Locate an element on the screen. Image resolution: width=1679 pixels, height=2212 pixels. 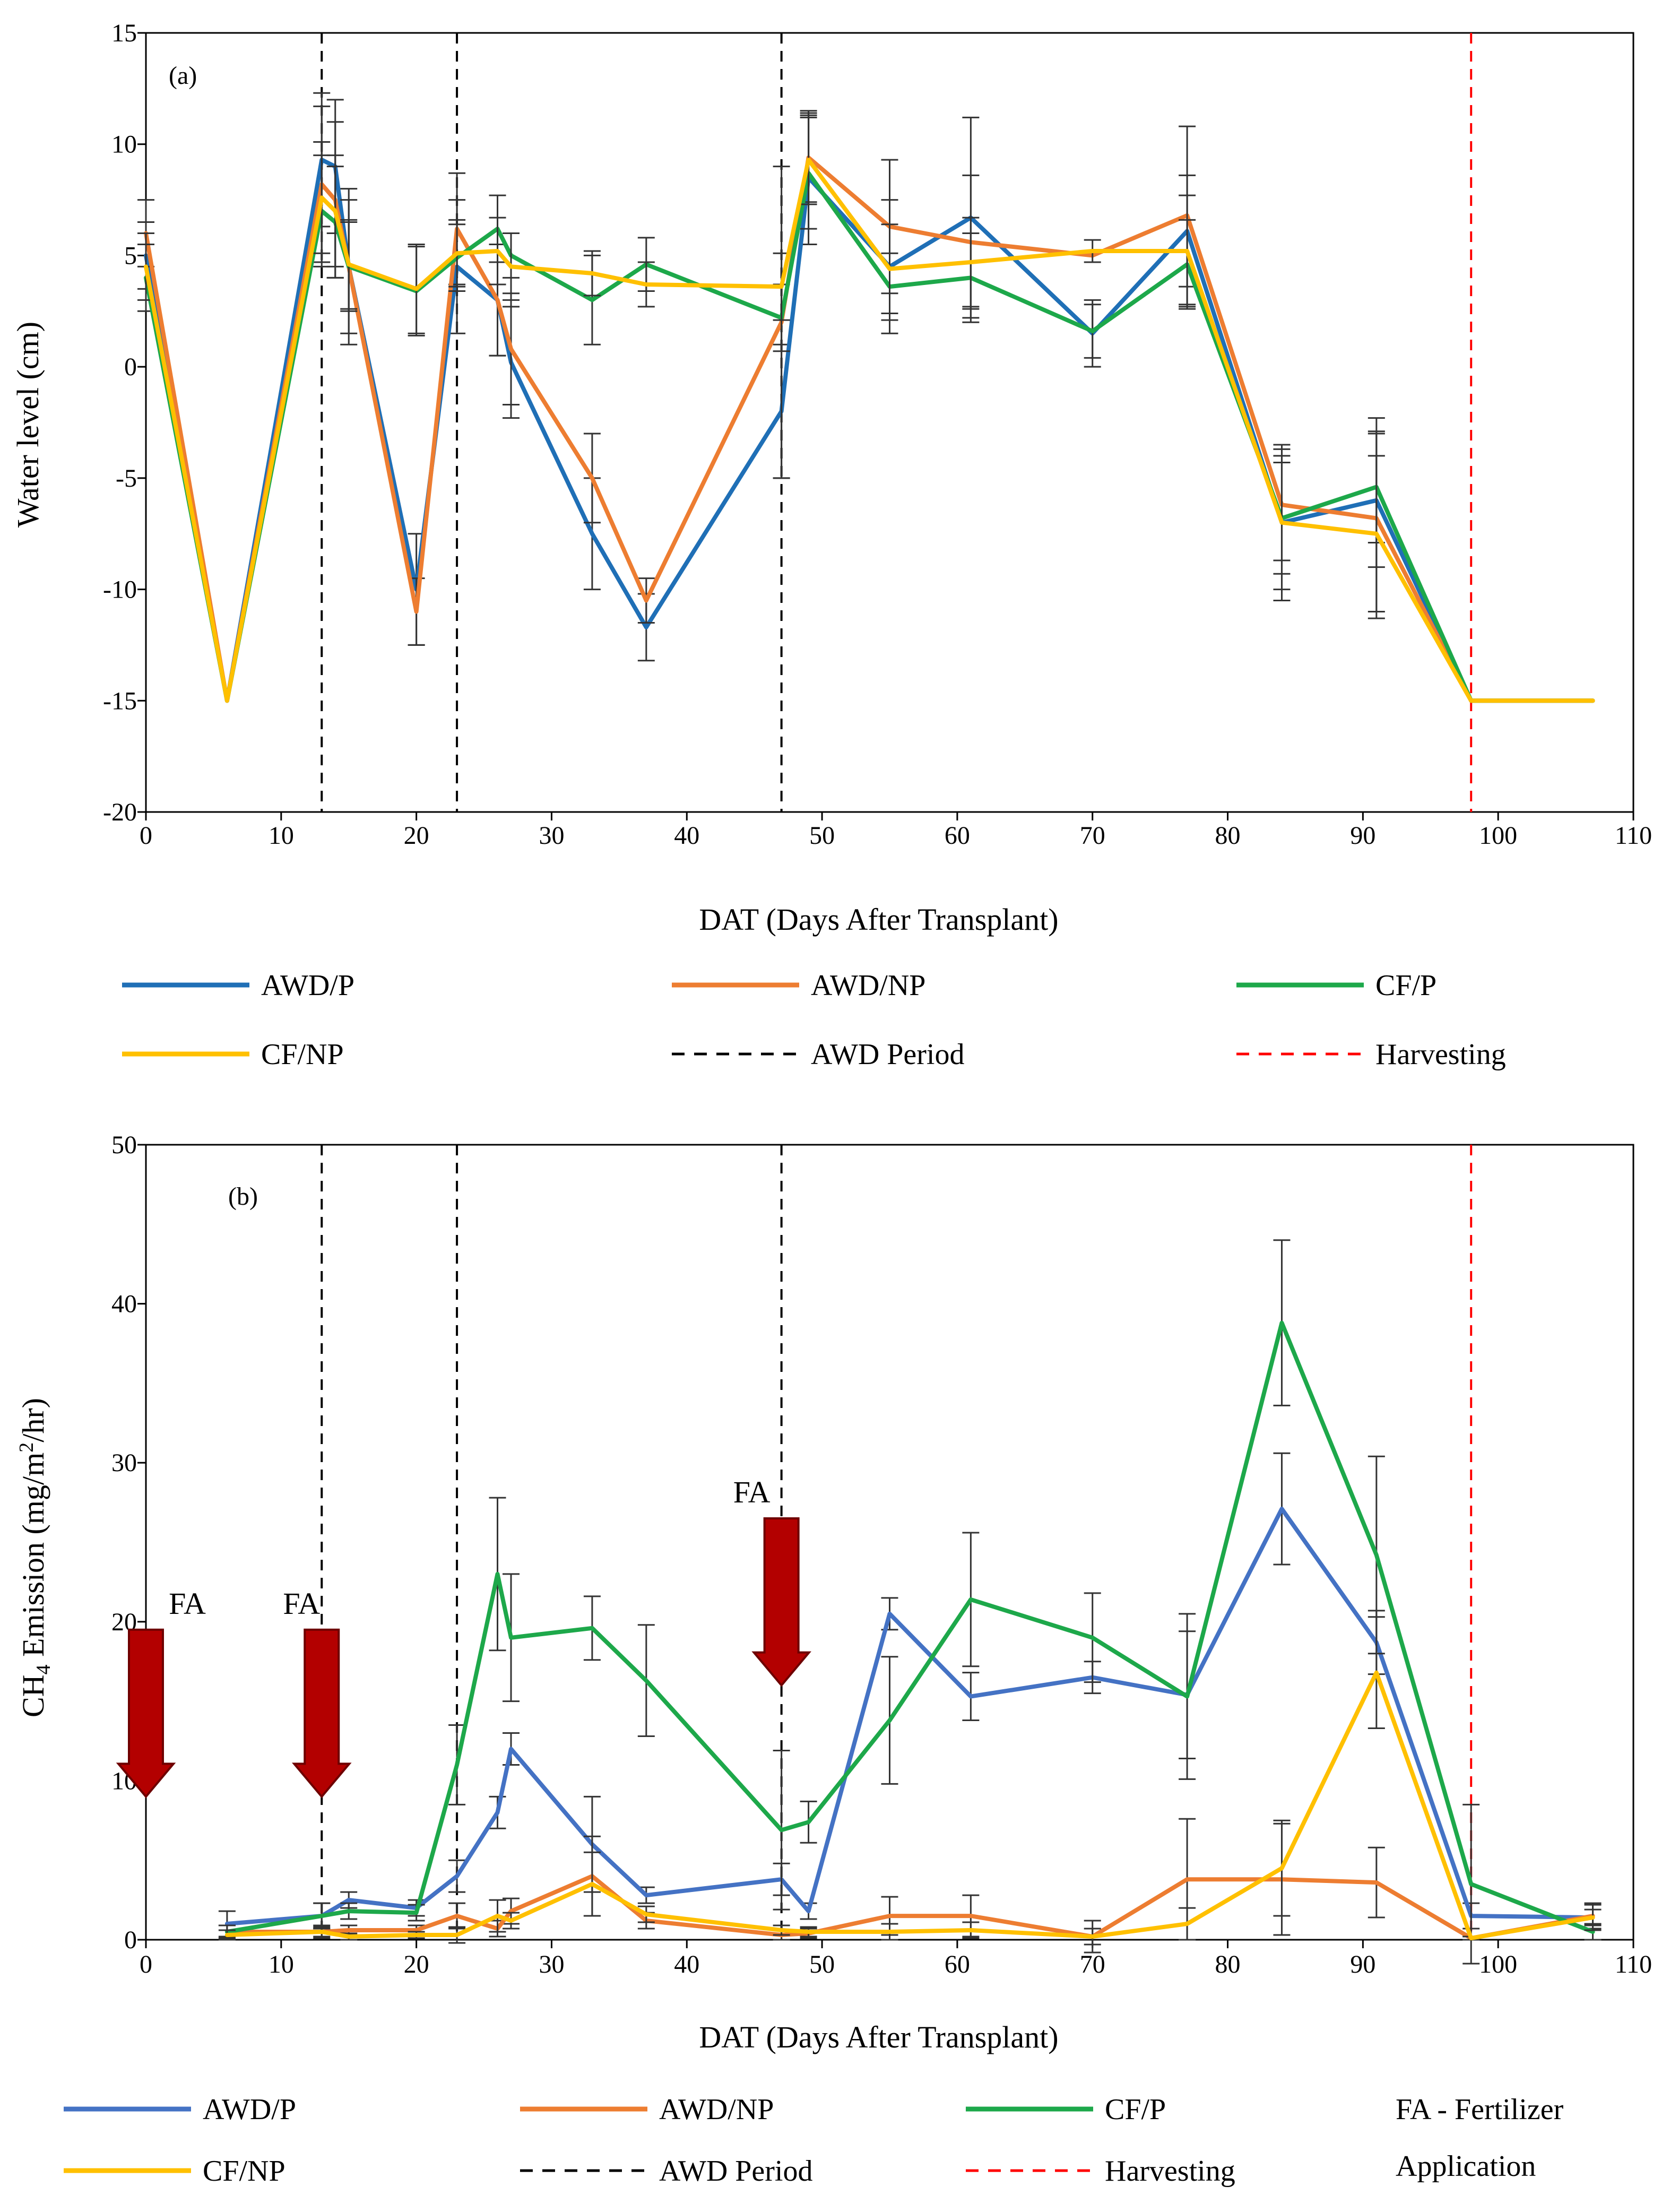
y-tick-label: 5 is located at coordinates (130, 255).